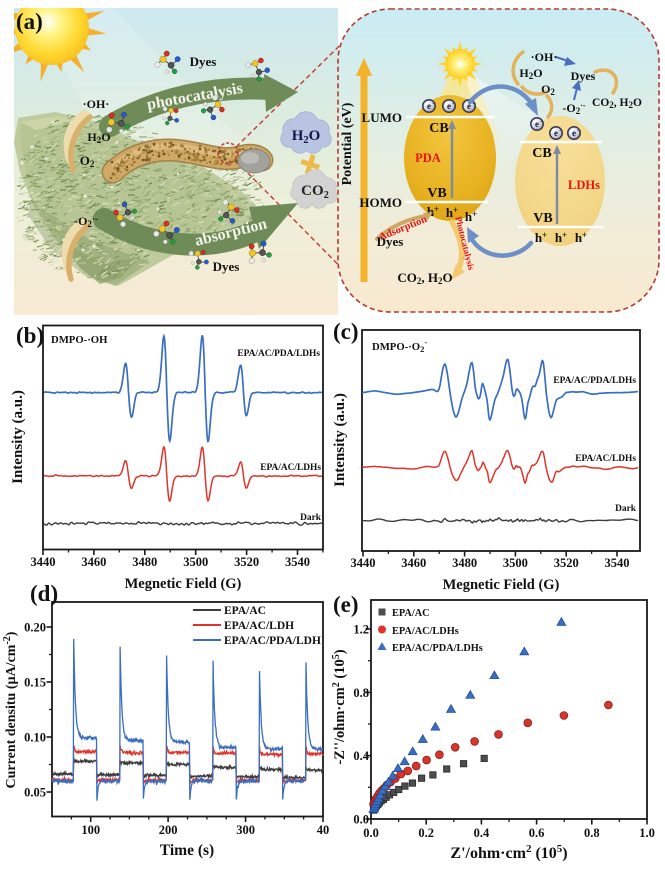 The height and width of the screenshot is (872, 665). What do you see at coordinates (508, 852) in the screenshot?
I see `svg-text: Z'/ohm·cm2 (105)` at bounding box center [508, 852].